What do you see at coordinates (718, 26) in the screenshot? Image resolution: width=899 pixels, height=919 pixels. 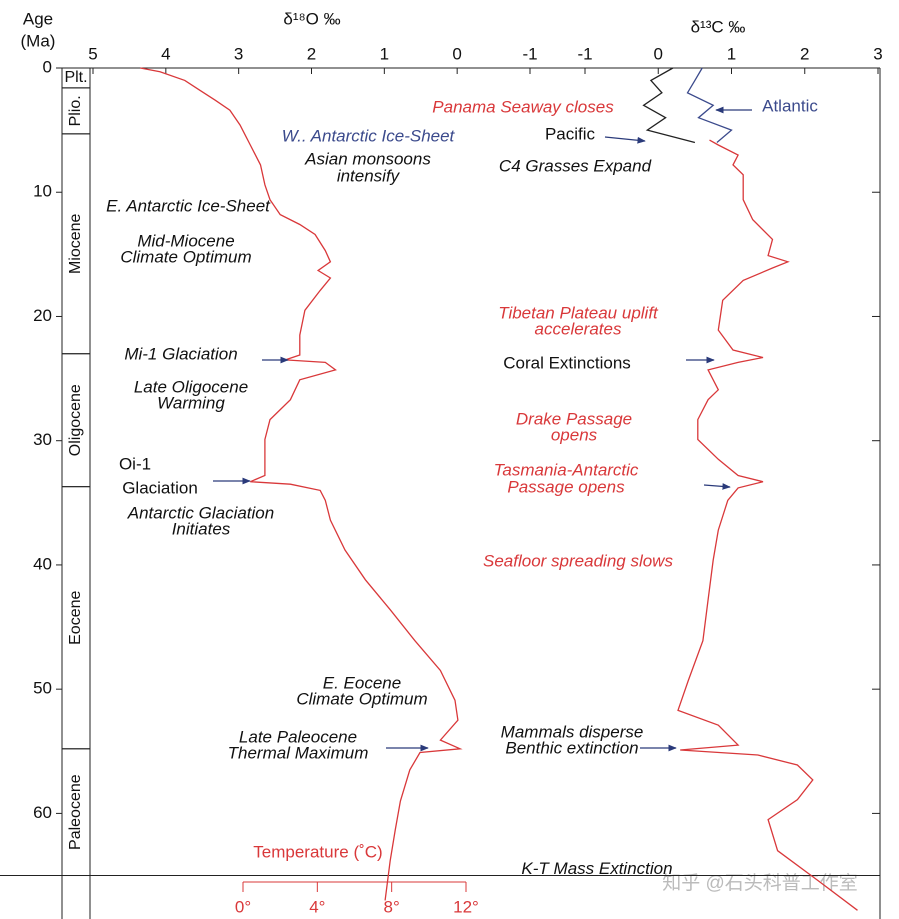 I see `x2-axis-title: δ¹³C ‰` at bounding box center [718, 26].